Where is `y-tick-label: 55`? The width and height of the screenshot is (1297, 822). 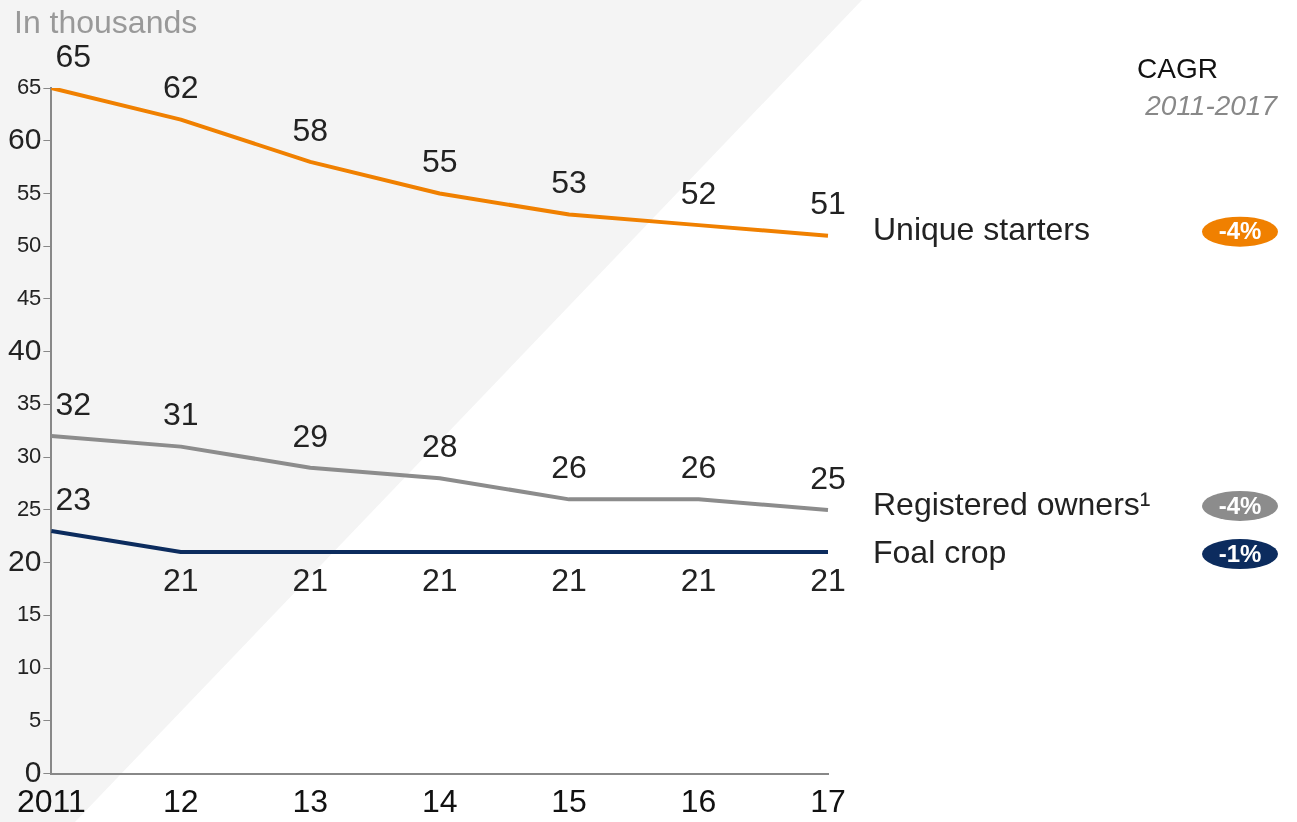
y-tick-label: 55 is located at coordinates (29, 192).